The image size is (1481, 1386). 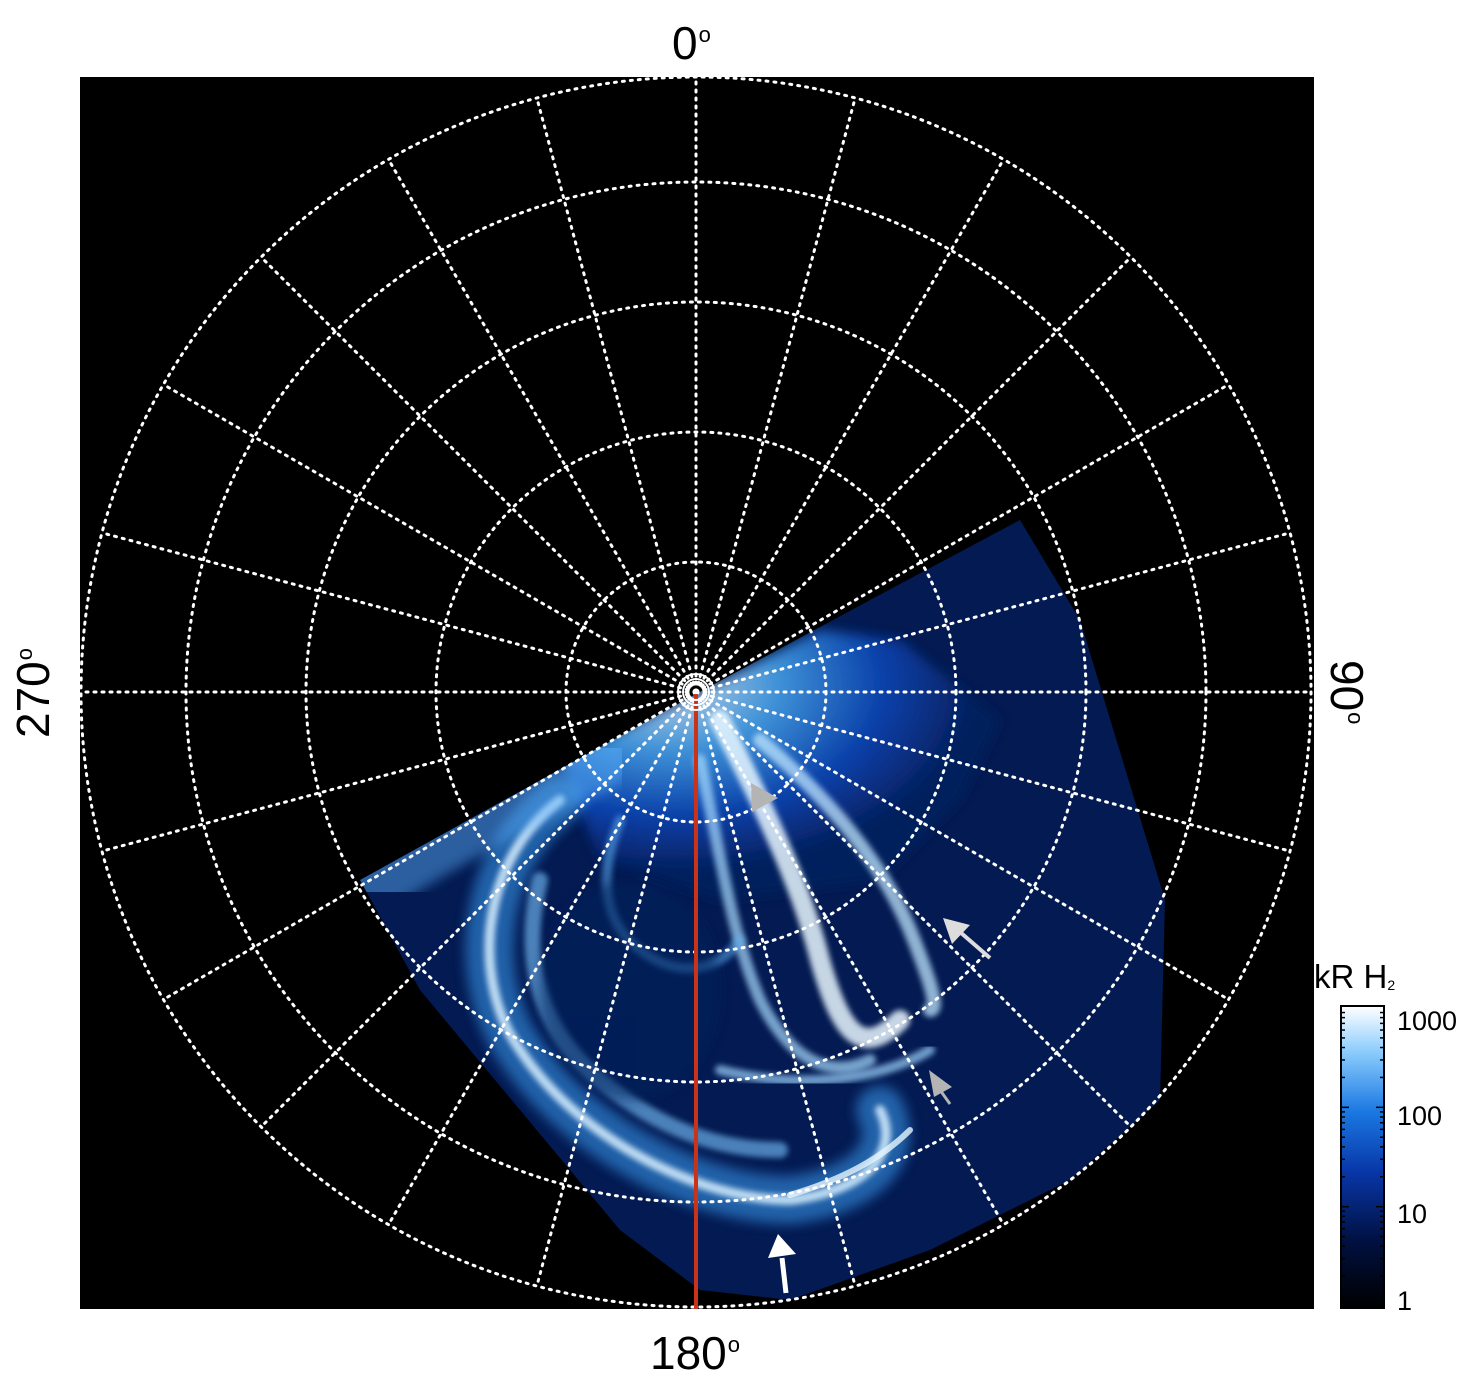 I want to click on colorbar-tick-10: 10, so click(x=1412, y=1214).